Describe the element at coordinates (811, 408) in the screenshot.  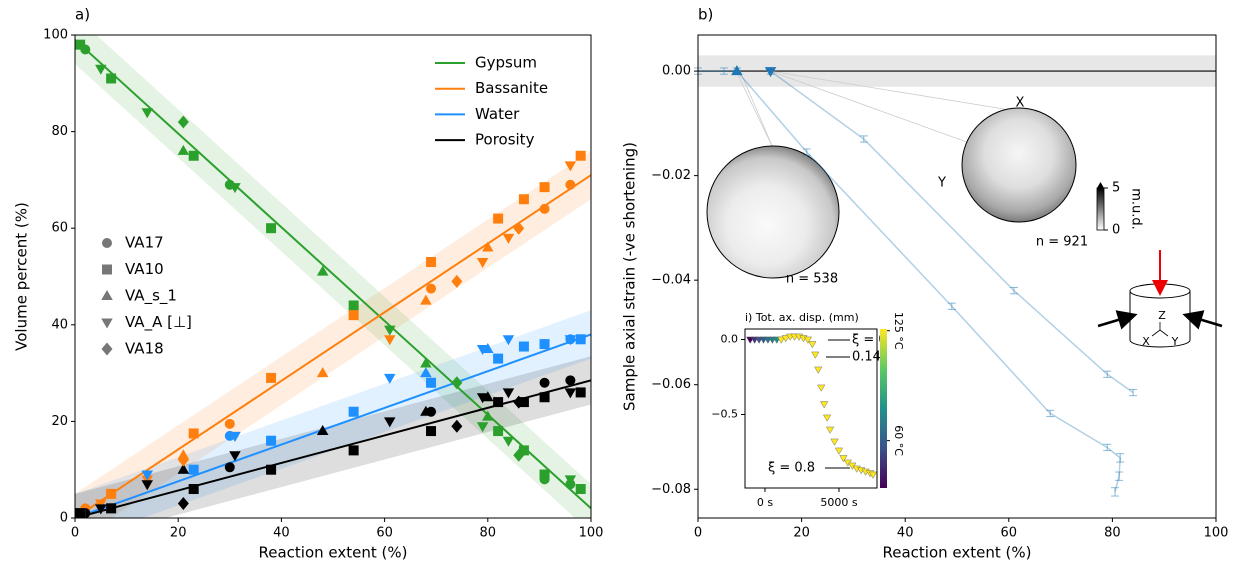
I see `inset-frame` at that location.